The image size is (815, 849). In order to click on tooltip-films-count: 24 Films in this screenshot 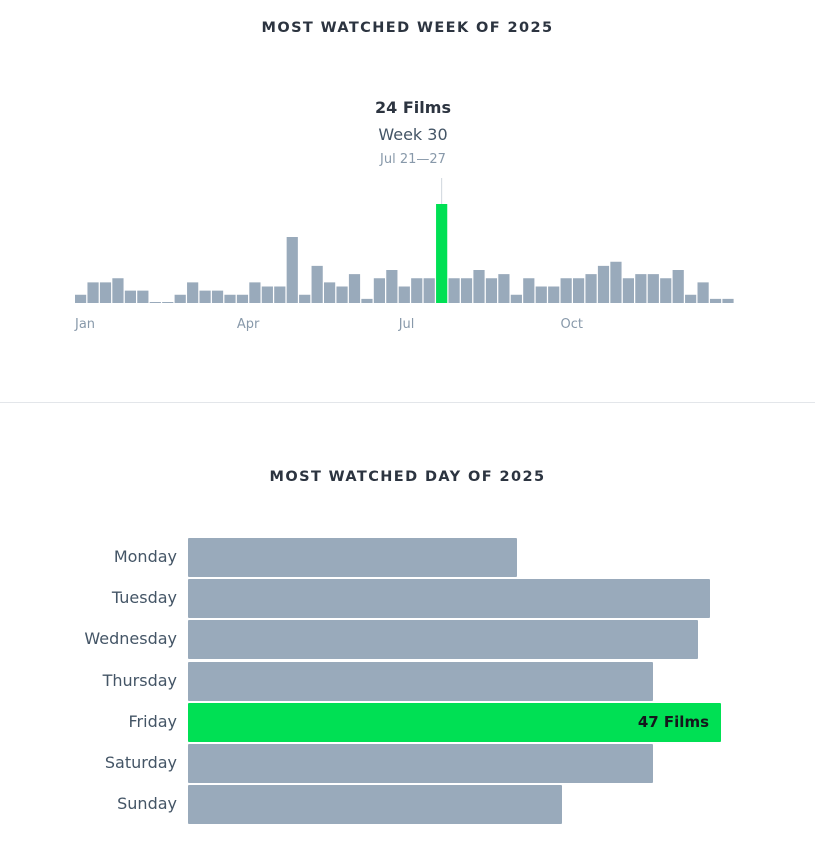, I will do `click(413, 107)`.